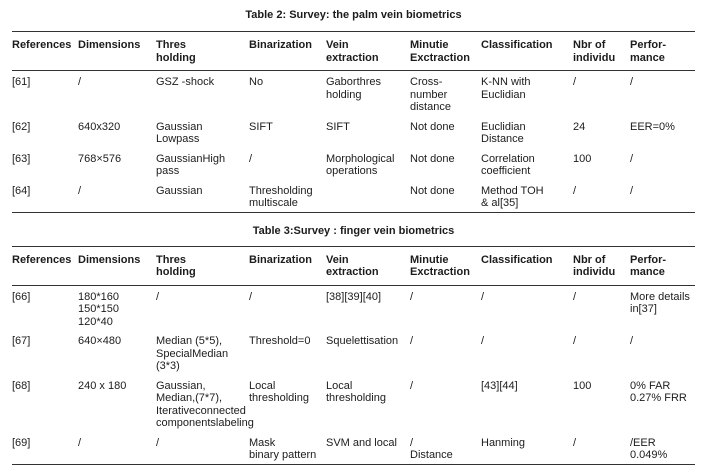 This screenshot has width=705, height=473. I want to click on table3-title: Table 3:Survey : finger vein biometrics, so click(353, 230).